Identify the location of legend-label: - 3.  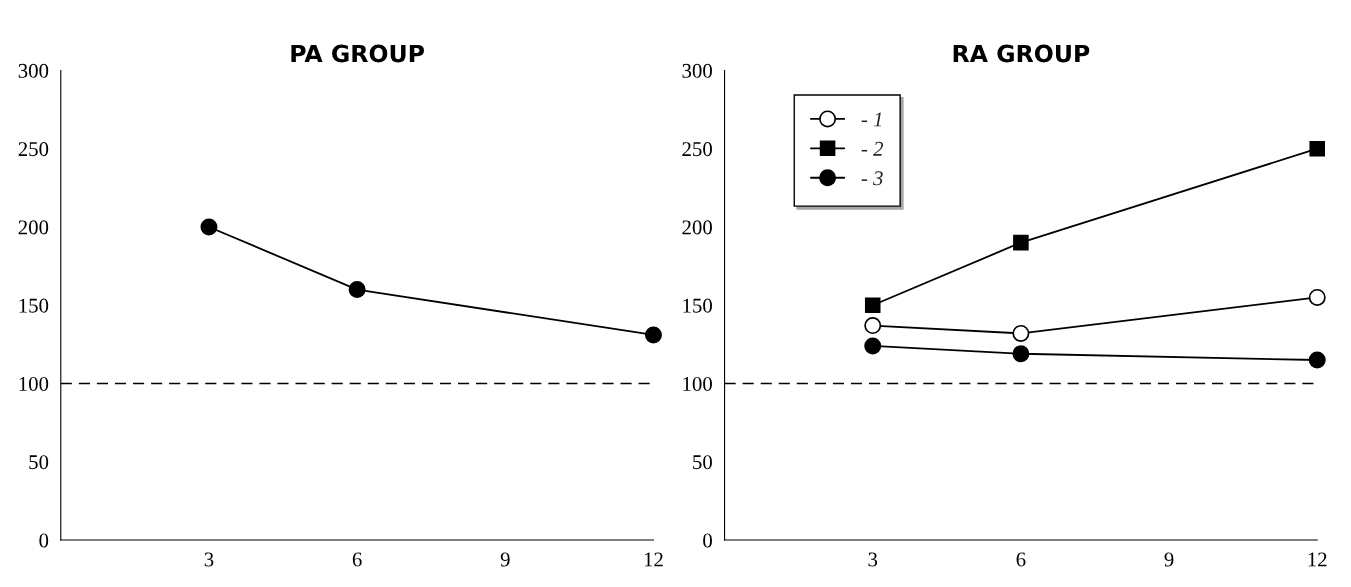
(872, 178).